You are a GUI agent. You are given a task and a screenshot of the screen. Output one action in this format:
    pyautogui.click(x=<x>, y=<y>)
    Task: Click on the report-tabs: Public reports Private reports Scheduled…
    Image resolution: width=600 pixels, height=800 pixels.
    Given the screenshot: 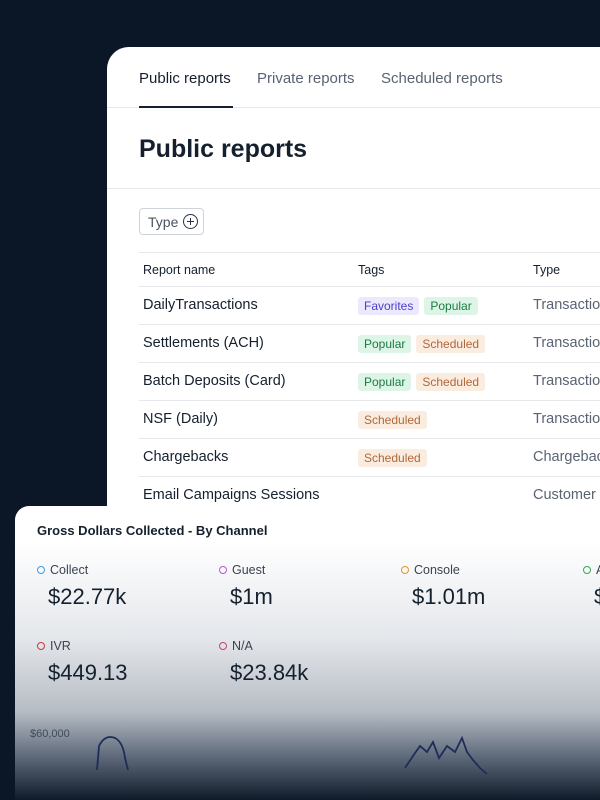 What is the action you would take?
    pyautogui.click(x=353, y=77)
    